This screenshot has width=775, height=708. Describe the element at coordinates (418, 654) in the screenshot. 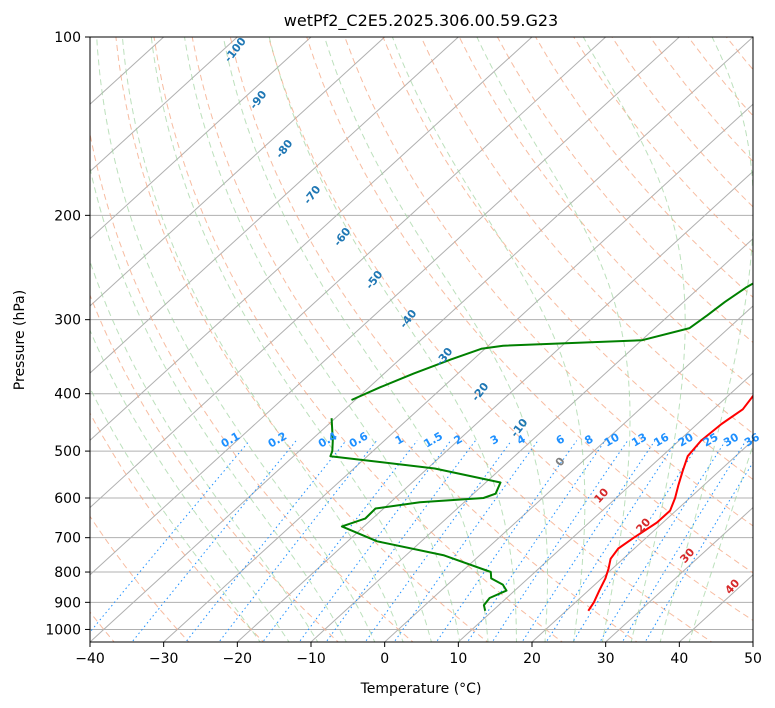

I see `x-axis-ticks: −40 −30 −20 −10 0 10 20 30 40 50` at that location.